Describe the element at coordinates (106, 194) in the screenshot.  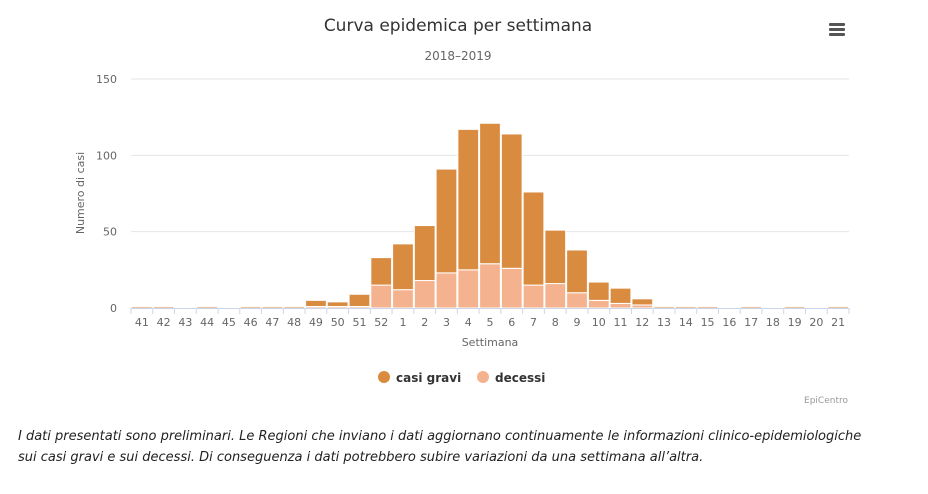
I see `y-axis-ticks: 0 50 100 150` at that location.